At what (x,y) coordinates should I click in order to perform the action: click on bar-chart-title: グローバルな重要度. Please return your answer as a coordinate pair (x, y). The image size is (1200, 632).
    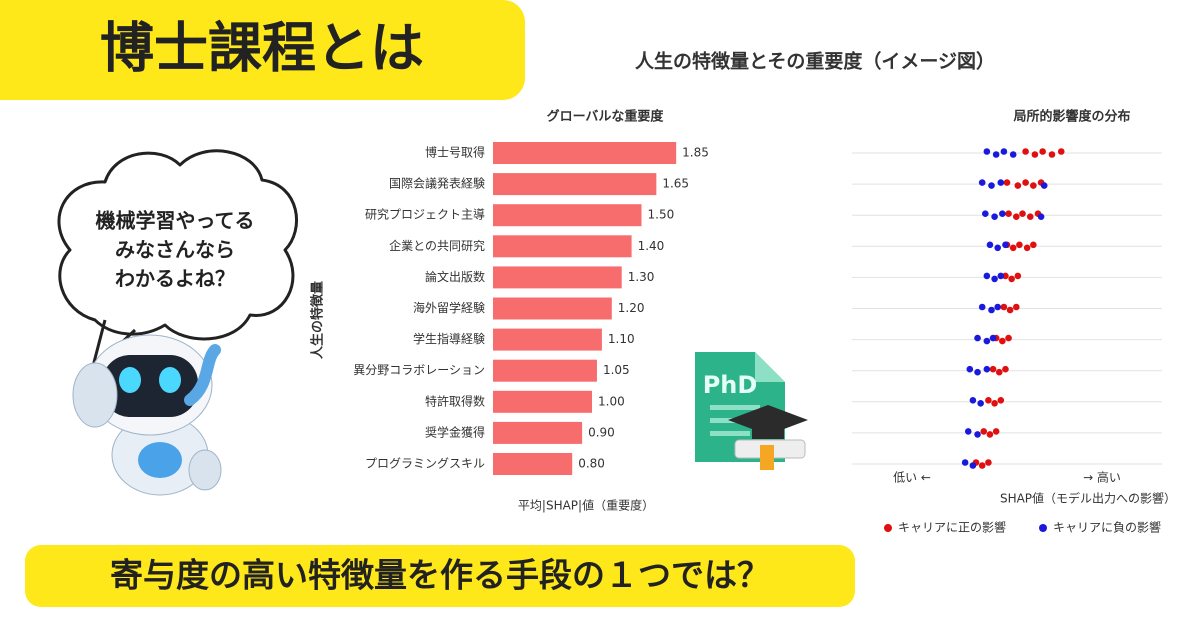
    Looking at the image, I should click on (606, 117).